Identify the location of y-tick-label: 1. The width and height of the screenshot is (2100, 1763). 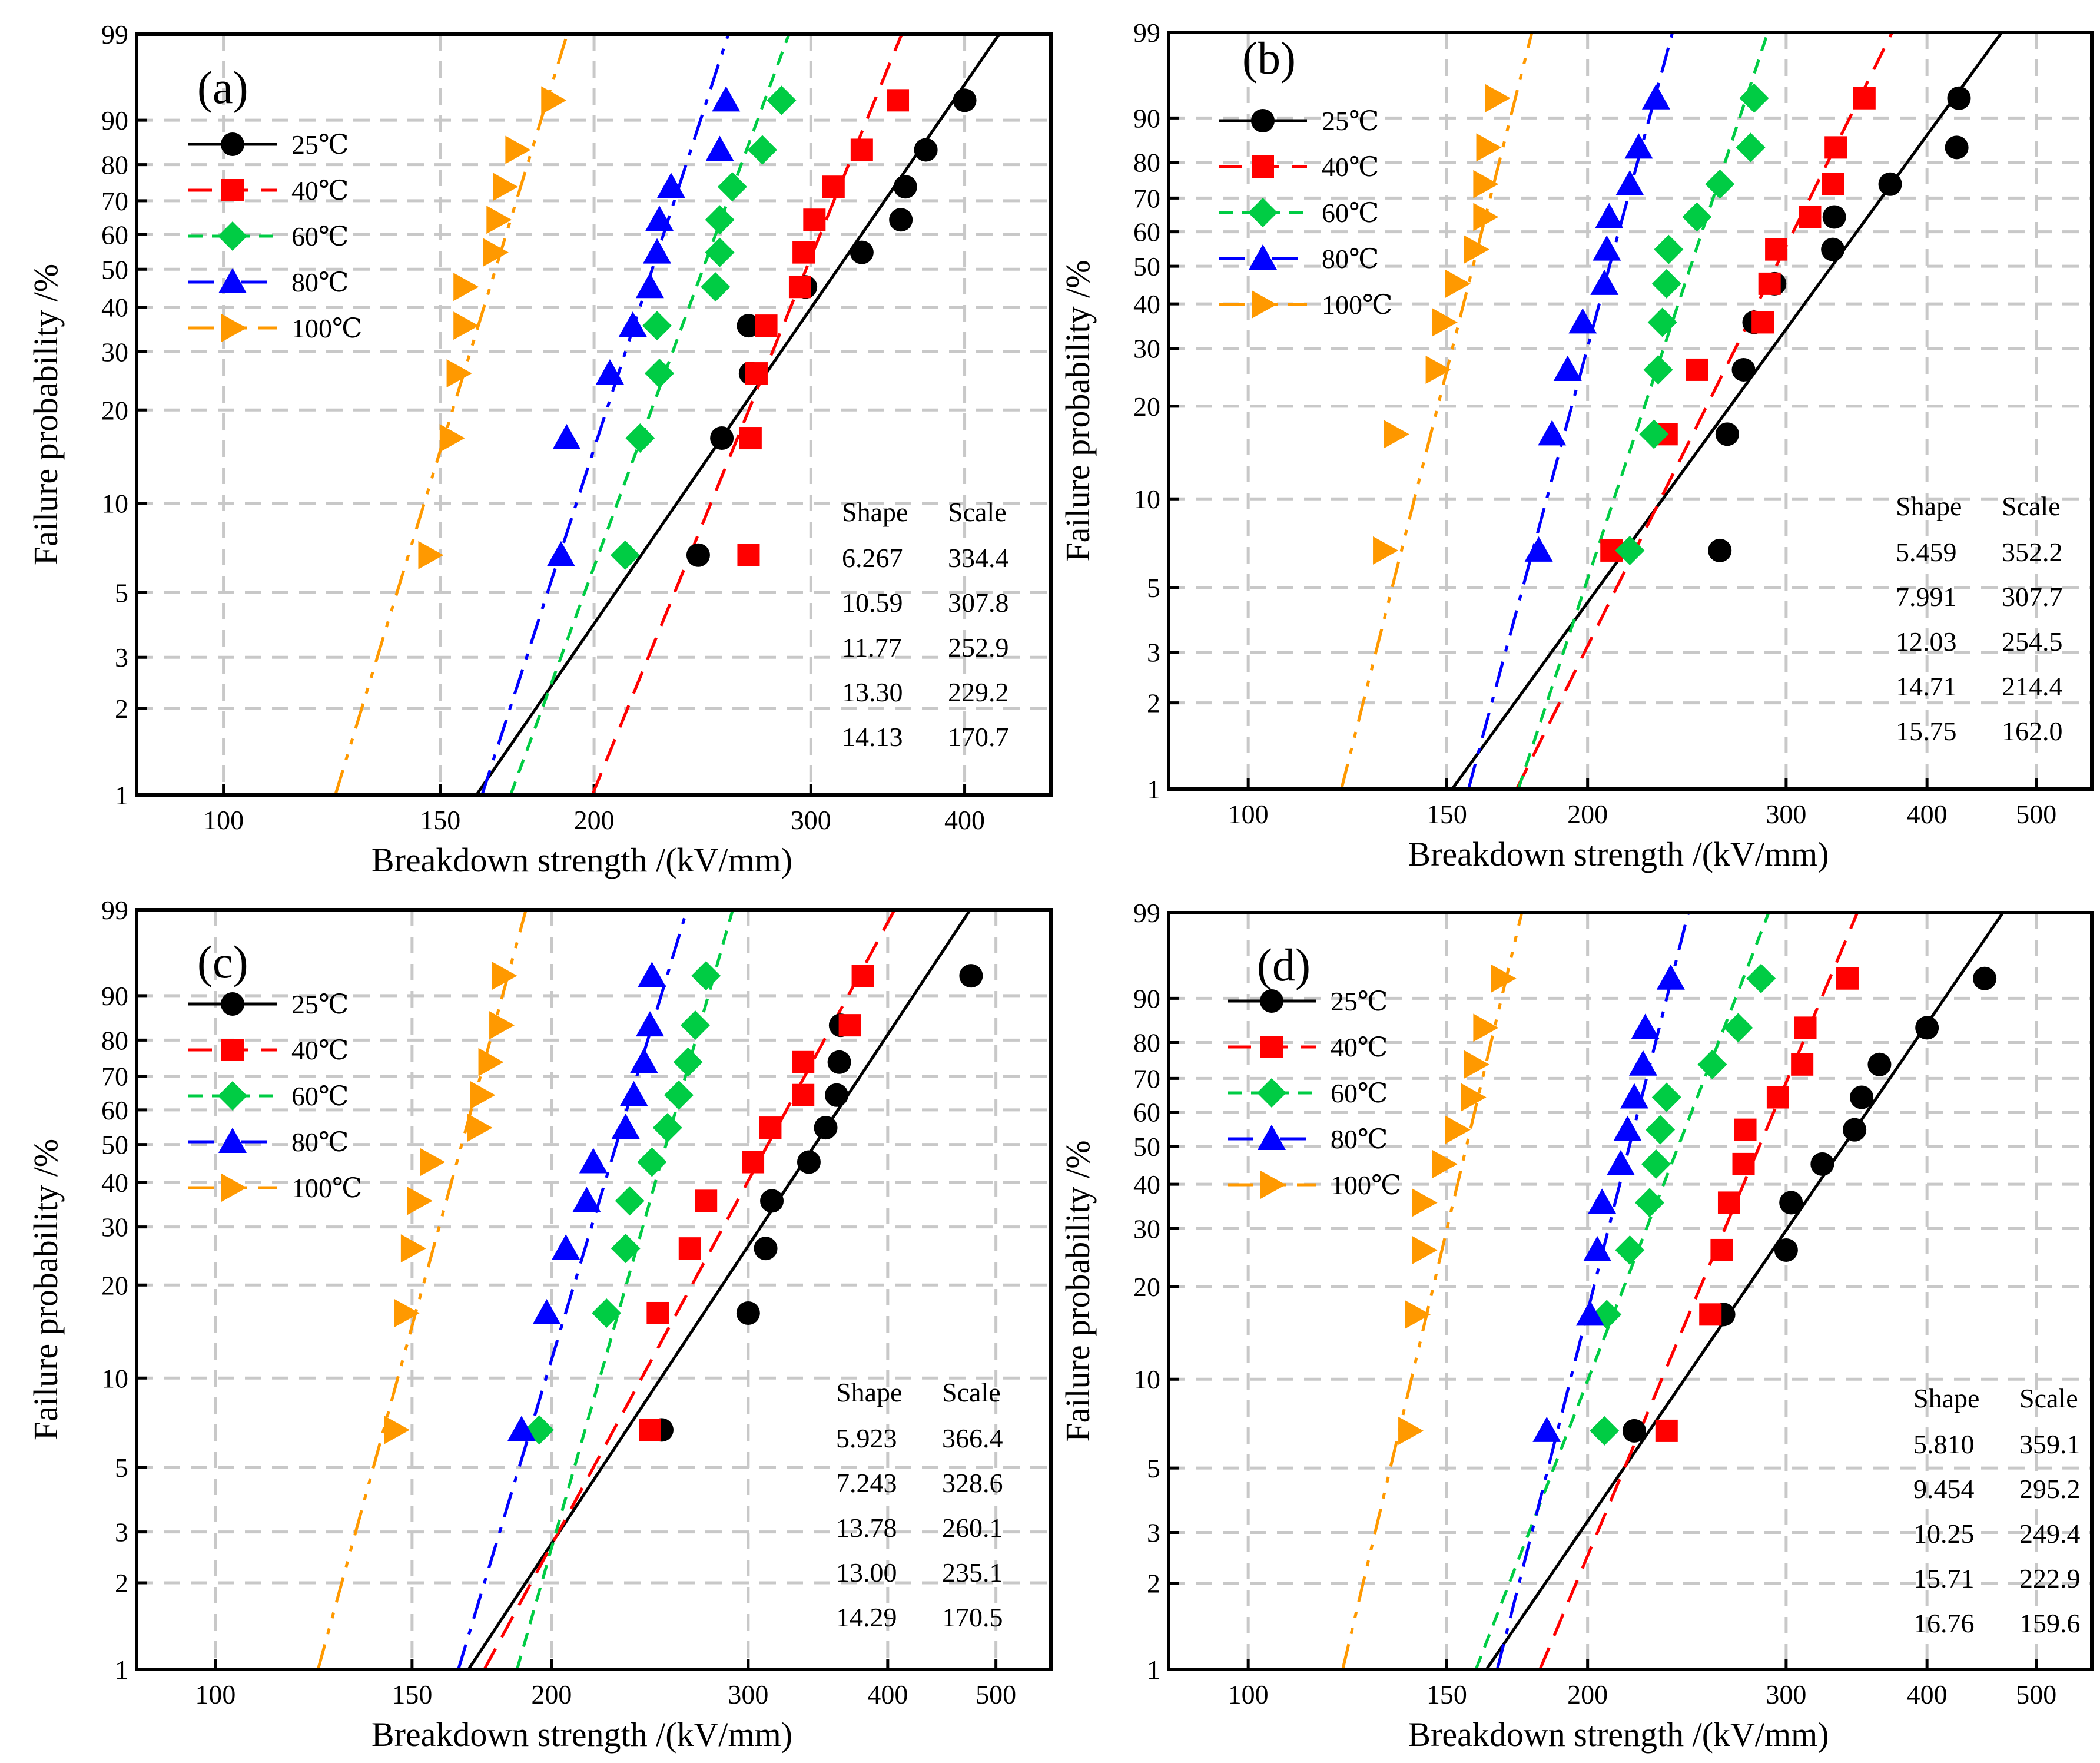
(1153, 1670).